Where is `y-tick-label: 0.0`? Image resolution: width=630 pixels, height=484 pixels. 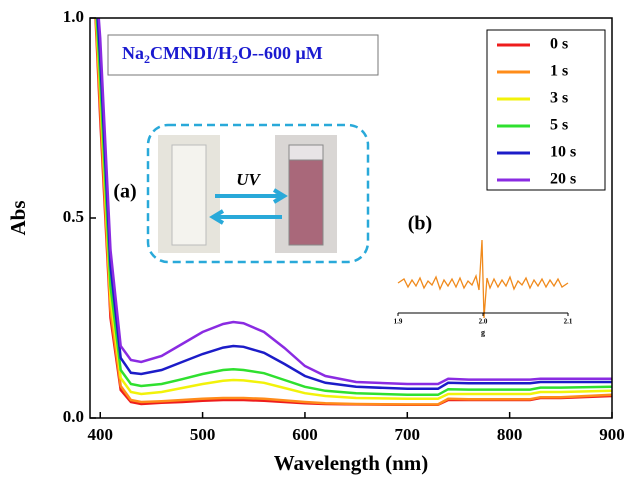
y-tick-label: 0.0 is located at coordinates (73, 416).